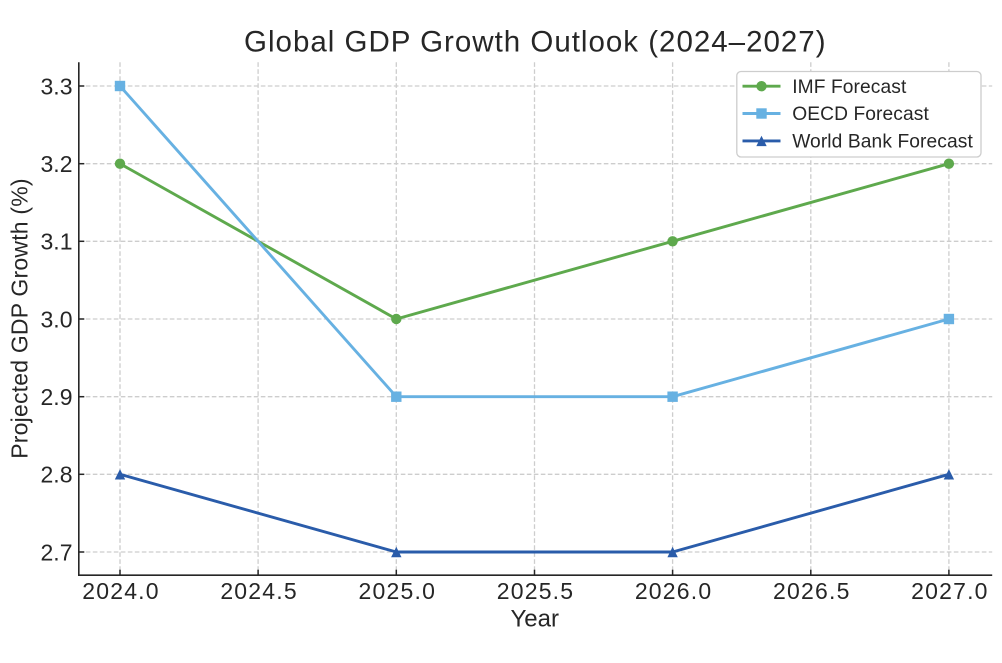 The width and height of the screenshot is (1002, 663). Describe the element at coordinates (534, 619) in the screenshot. I see `svg-text: Year` at that location.